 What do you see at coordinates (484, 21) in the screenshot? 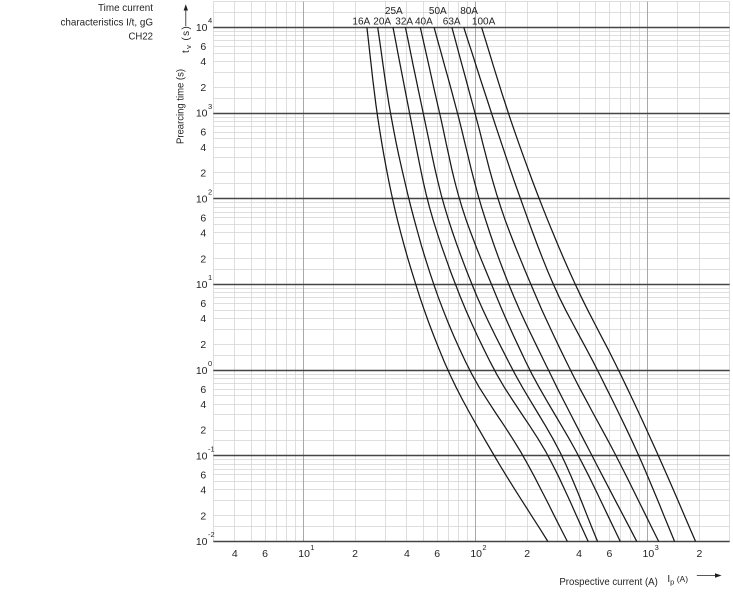
I see `svg-text: 100A` at bounding box center [484, 21].